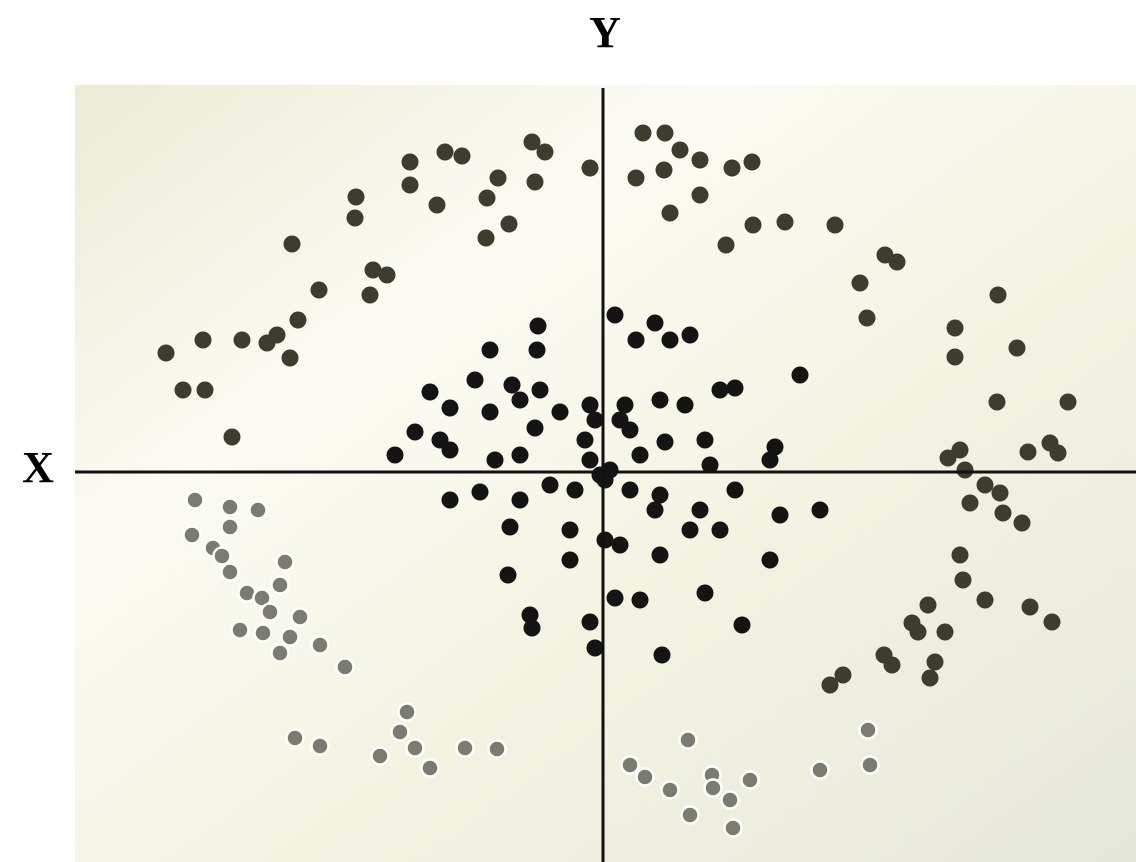 The width and height of the screenshot is (1136, 862). What do you see at coordinates (38, 467) in the screenshot?
I see `x-axis-label: X` at bounding box center [38, 467].